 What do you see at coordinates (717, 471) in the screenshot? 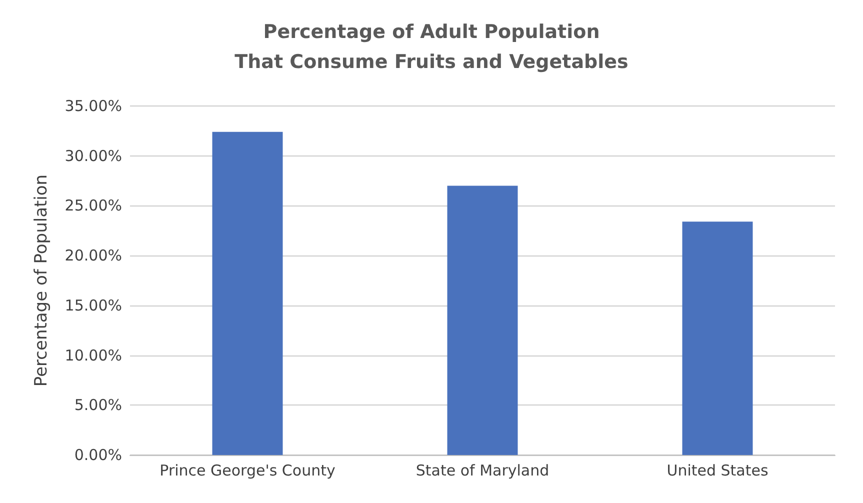
I see `x-tick-label: United States` at bounding box center [717, 471].